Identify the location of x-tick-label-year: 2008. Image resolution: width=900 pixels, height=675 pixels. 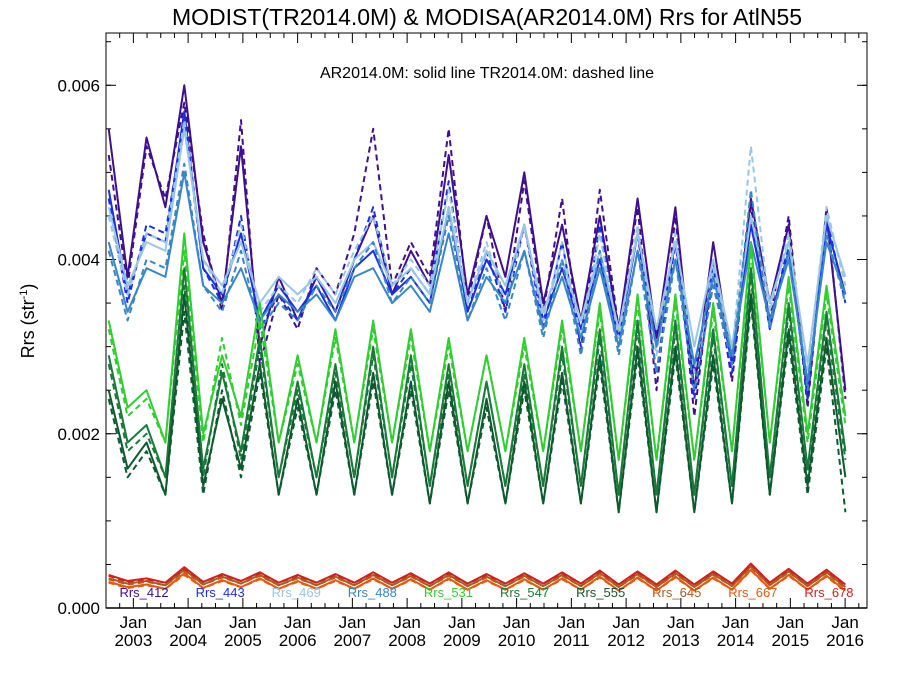
(407, 640).